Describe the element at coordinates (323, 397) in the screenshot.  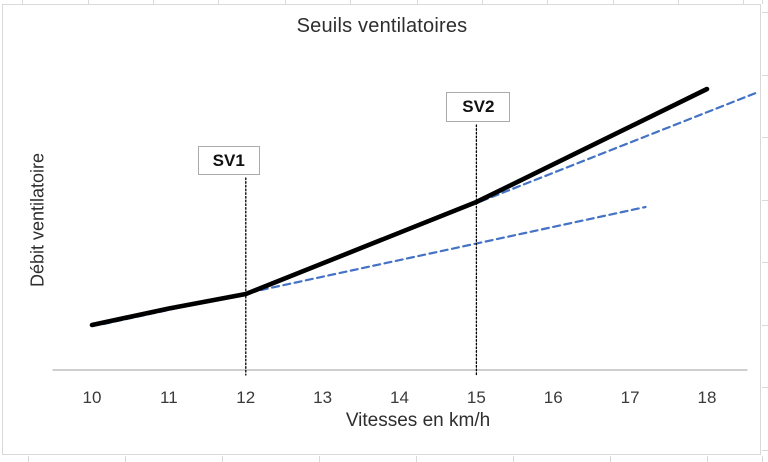
I see `x-tick-label-13: 13` at that location.